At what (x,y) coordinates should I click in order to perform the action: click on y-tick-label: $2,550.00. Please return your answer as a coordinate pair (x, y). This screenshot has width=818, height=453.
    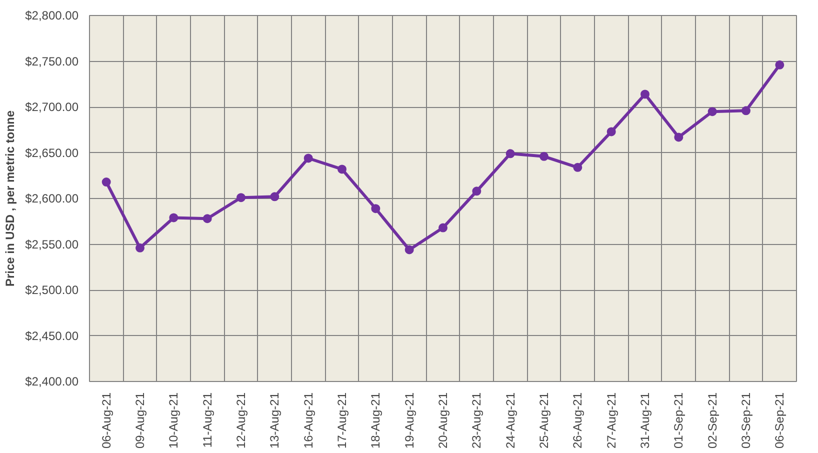
    Looking at the image, I should click on (52, 244).